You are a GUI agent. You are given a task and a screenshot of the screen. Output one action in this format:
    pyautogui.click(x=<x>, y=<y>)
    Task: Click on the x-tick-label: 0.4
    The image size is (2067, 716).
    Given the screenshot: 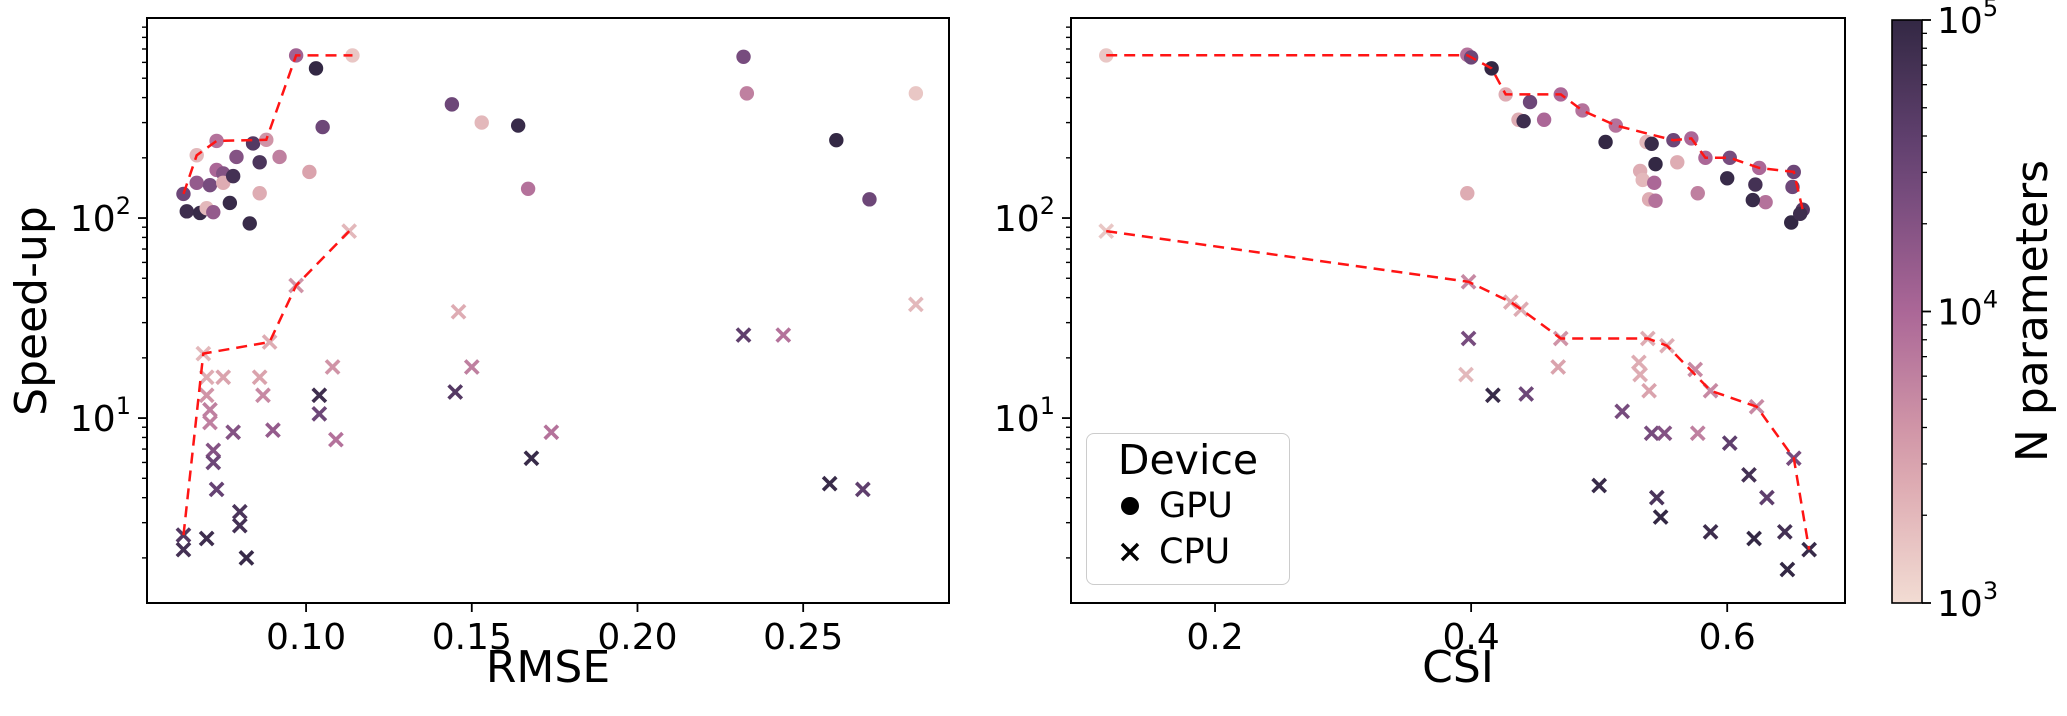 What is the action you would take?
    pyautogui.click(x=1470, y=637)
    